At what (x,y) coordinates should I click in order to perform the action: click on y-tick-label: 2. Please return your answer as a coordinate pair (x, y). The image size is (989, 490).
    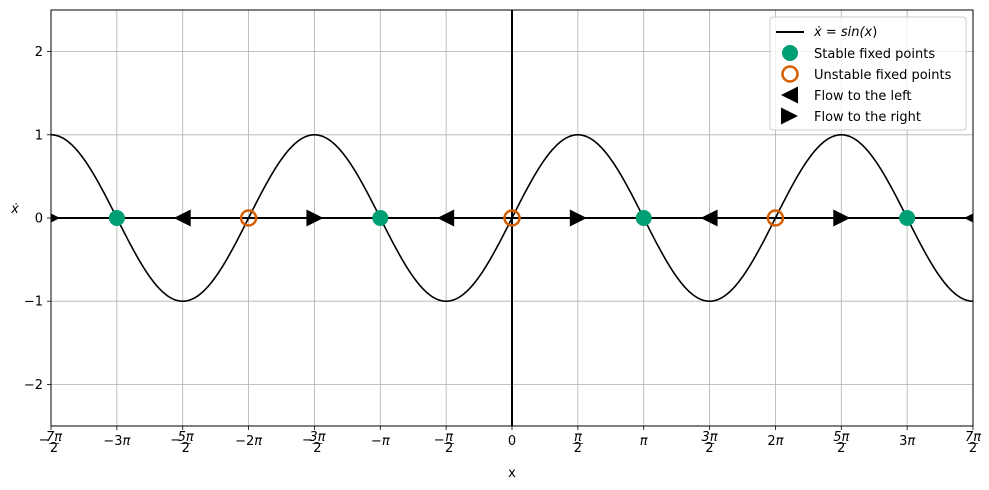
    Looking at the image, I should click on (39, 52).